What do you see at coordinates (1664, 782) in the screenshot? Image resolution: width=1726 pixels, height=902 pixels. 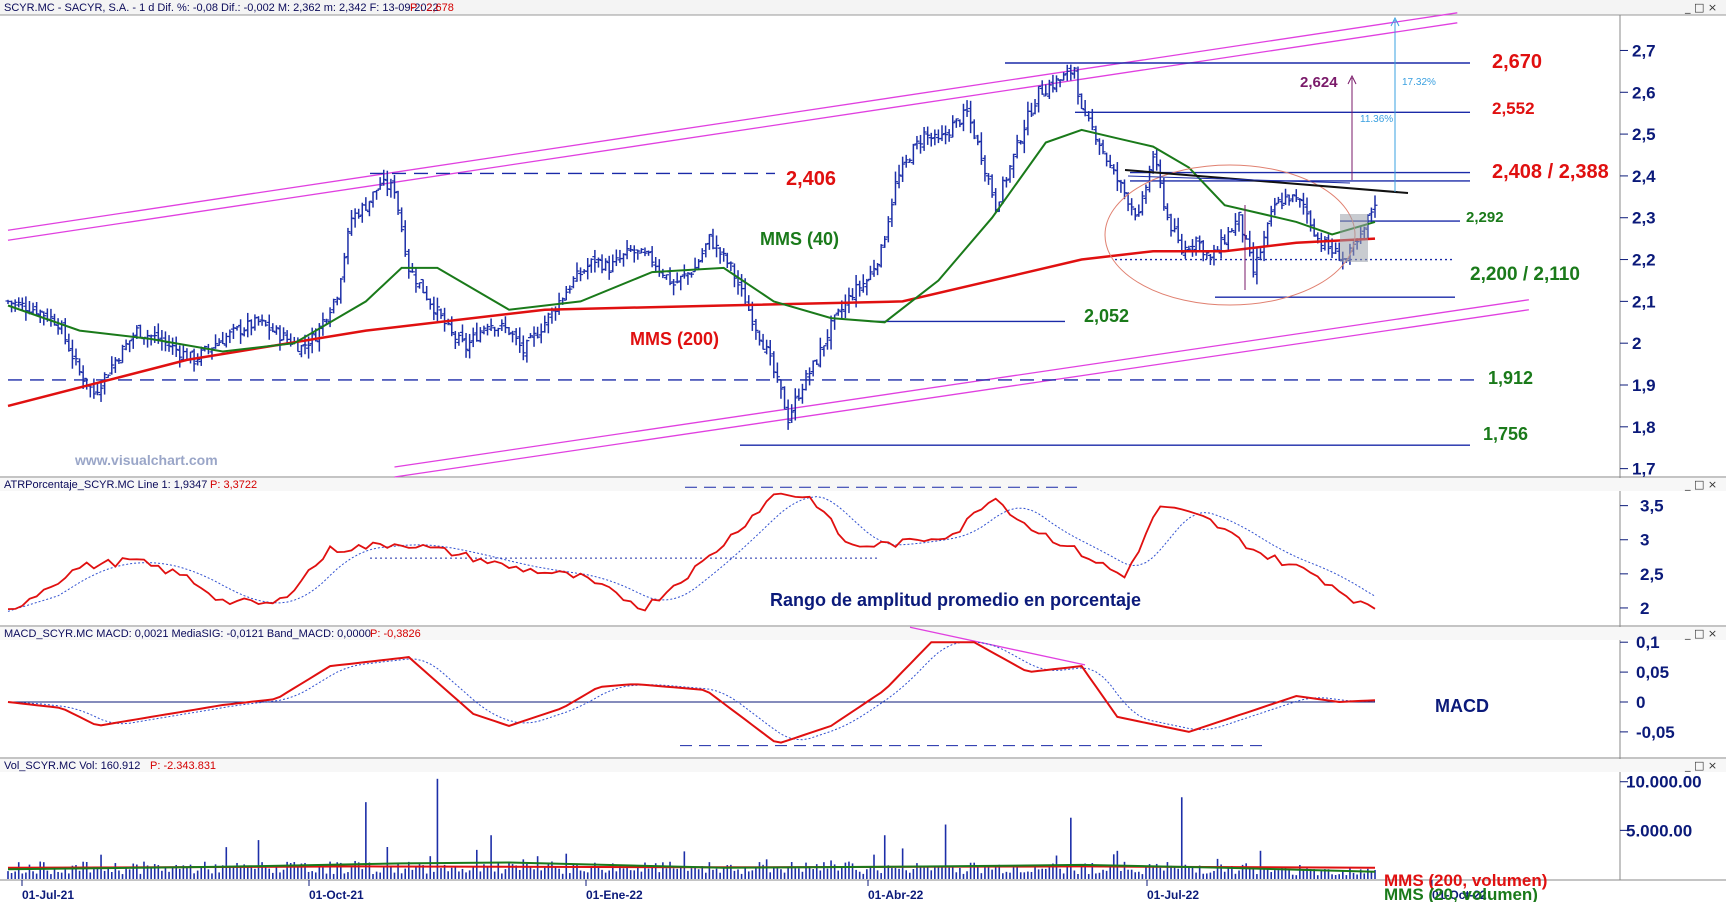 I see `vol-axis-tick-label: 10.000.00` at bounding box center [1664, 782].